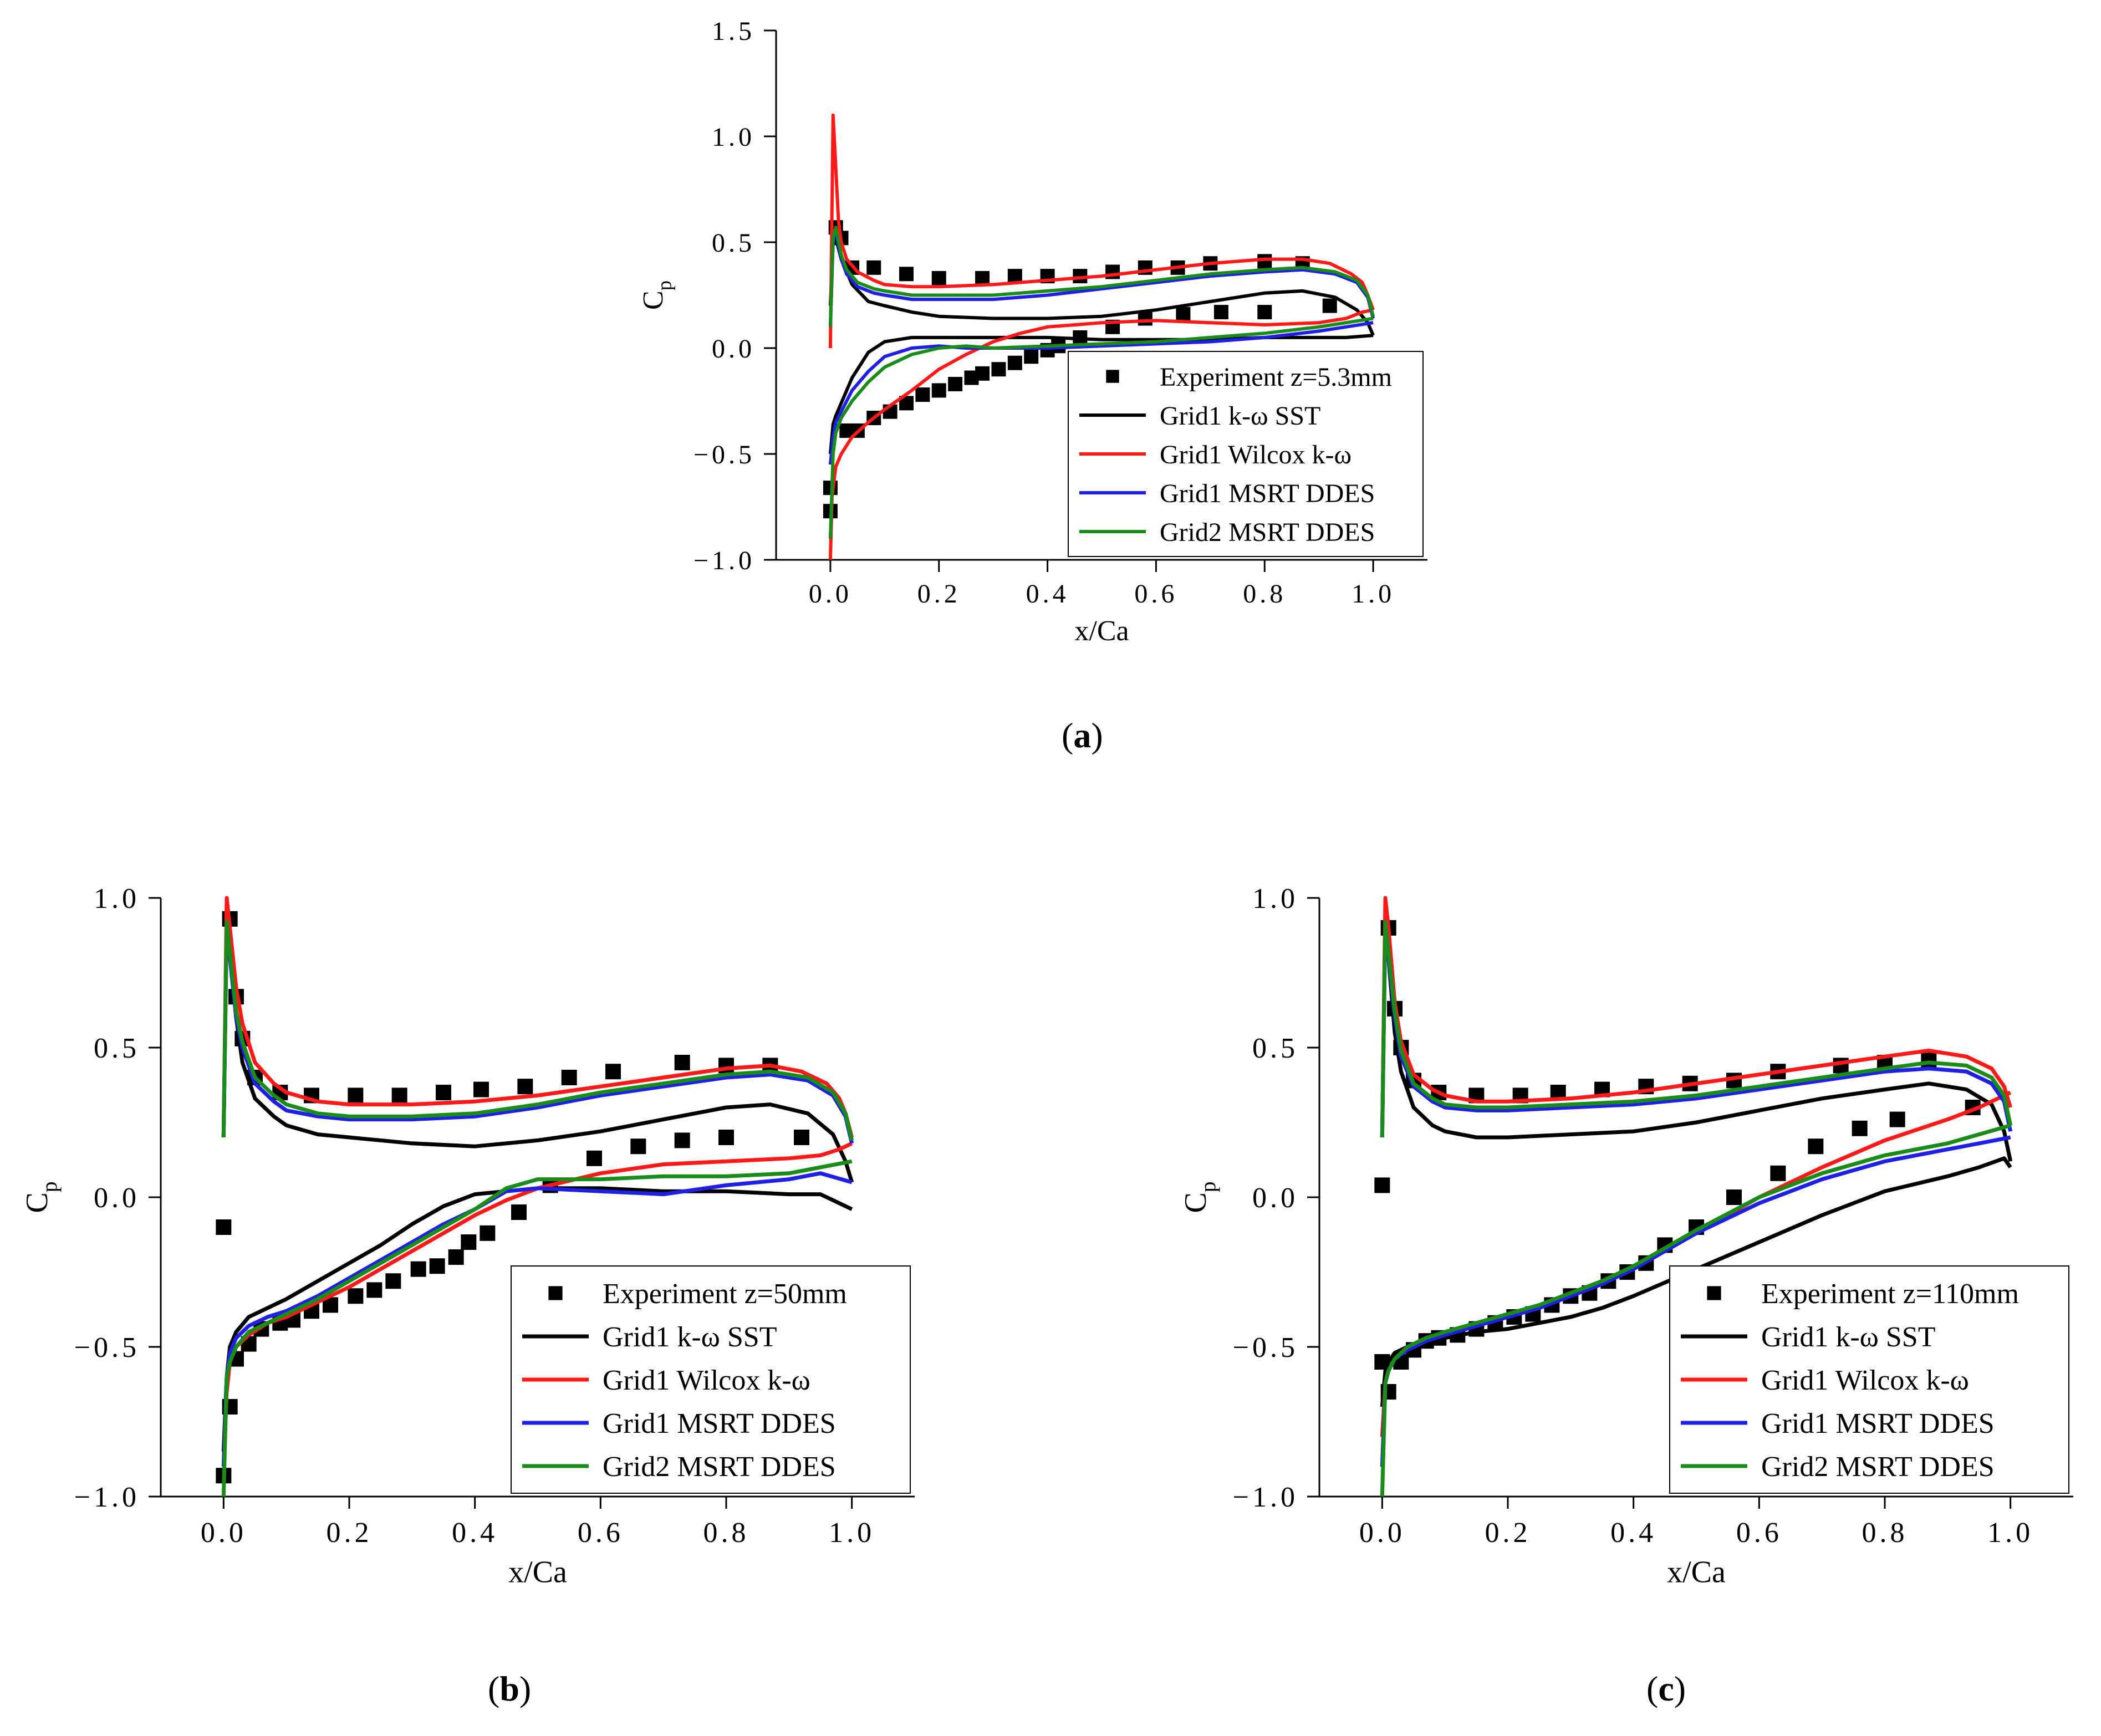 The height and width of the screenshot is (1736, 2101). What do you see at coordinates (657, 295) in the screenshot?
I see `chart-a-y-label: Cp` at bounding box center [657, 295].